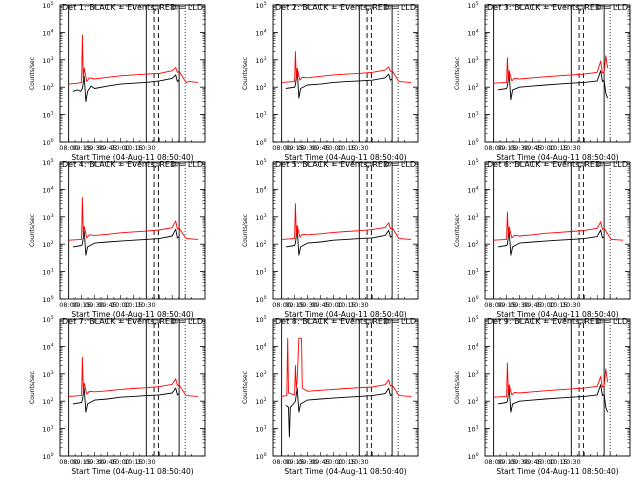 This screenshot has height=484, width=640. What do you see at coordinates (260, 162) in the screenshot?
I see `y-tick-label: 10⁵` at bounding box center [260, 162].